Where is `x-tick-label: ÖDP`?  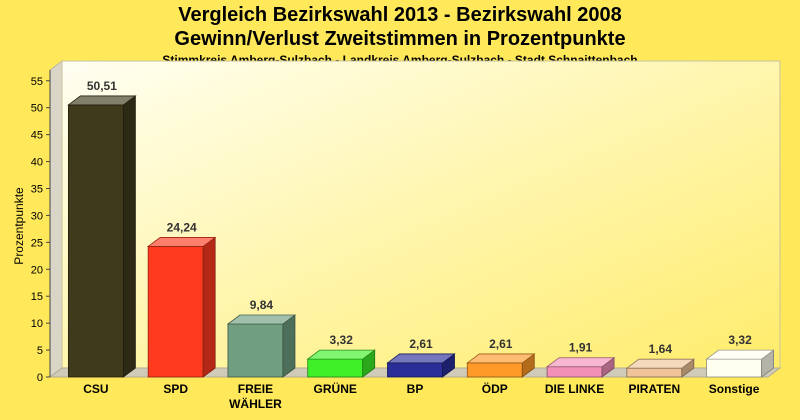 x-tick-label: ÖDP is located at coordinates (495, 388).